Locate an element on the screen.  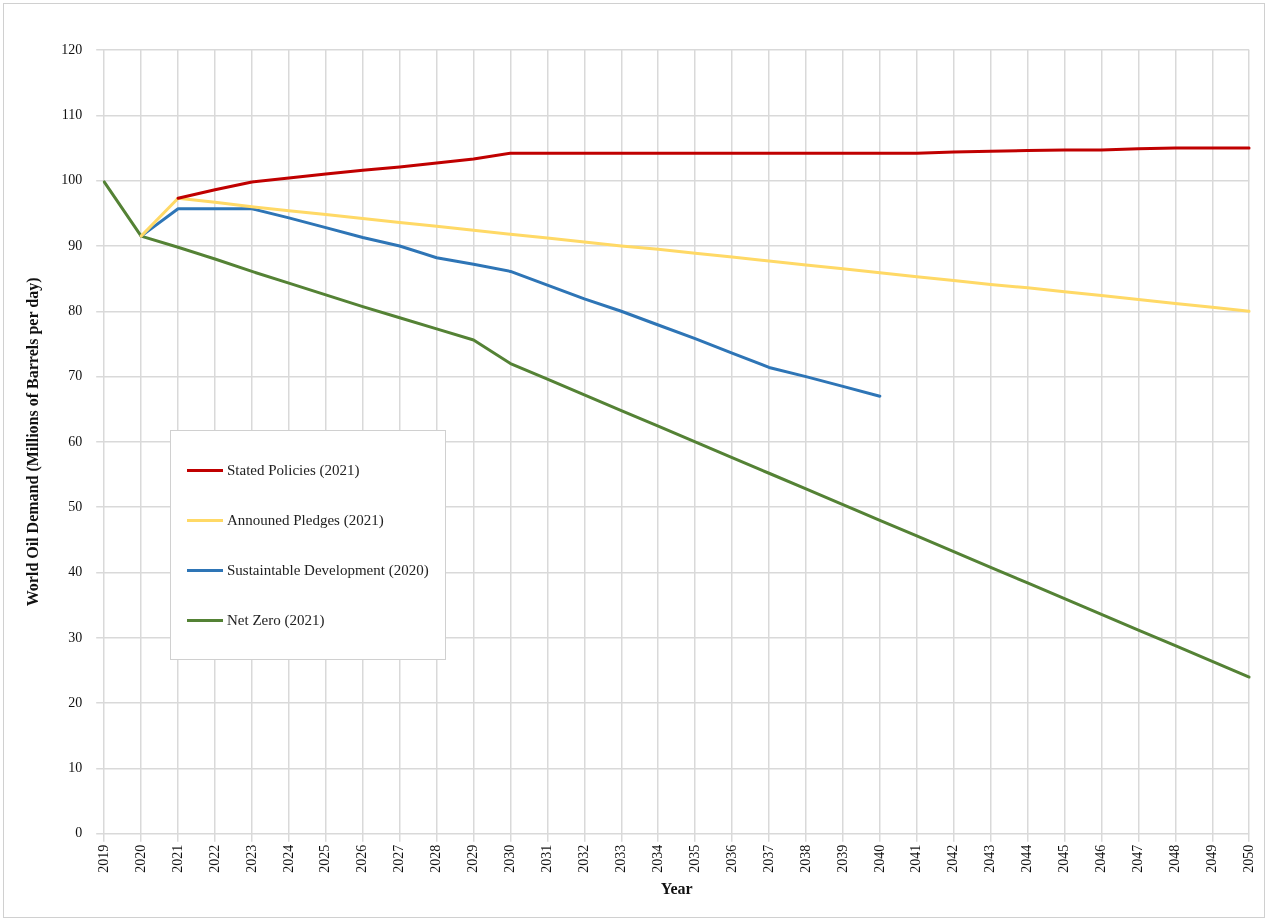
x-tick-label: 2050 is located at coordinates (1248, 858).